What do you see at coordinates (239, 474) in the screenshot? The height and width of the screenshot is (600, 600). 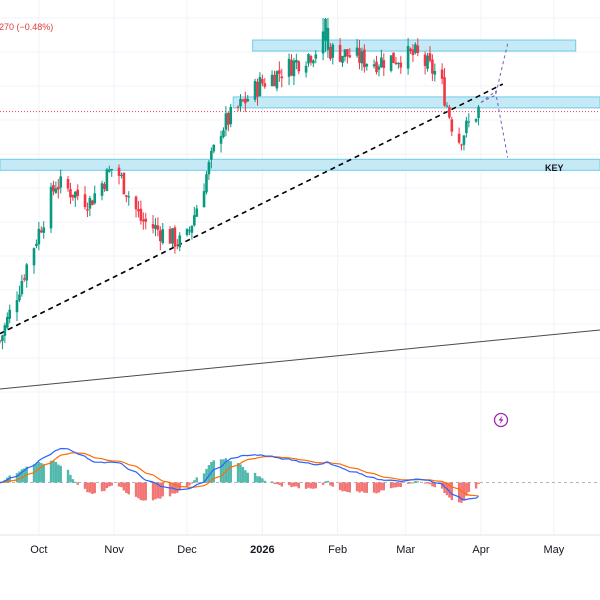 I see `macd-line` at bounding box center [239, 474].